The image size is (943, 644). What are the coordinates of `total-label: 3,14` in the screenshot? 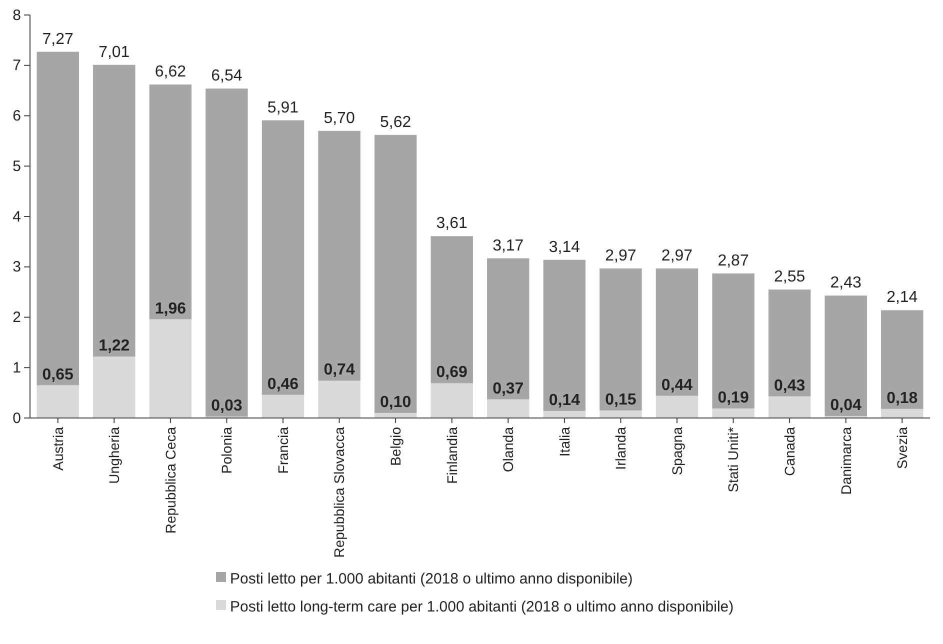 It's located at (564, 247).